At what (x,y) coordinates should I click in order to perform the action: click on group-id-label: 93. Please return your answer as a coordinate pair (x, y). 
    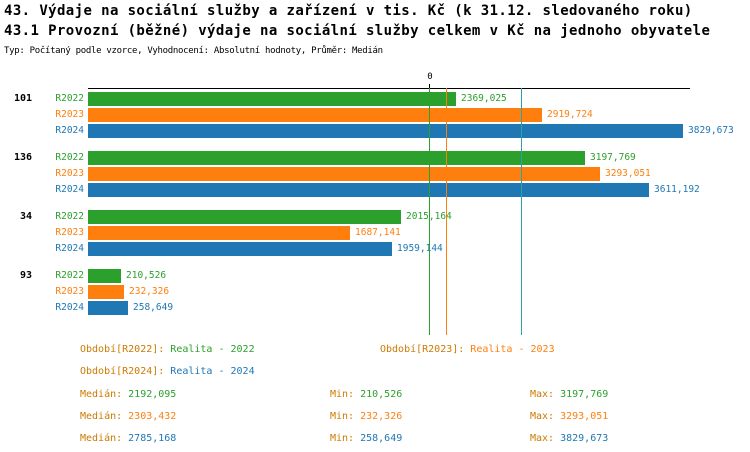
    Looking at the image, I should click on (25, 275).